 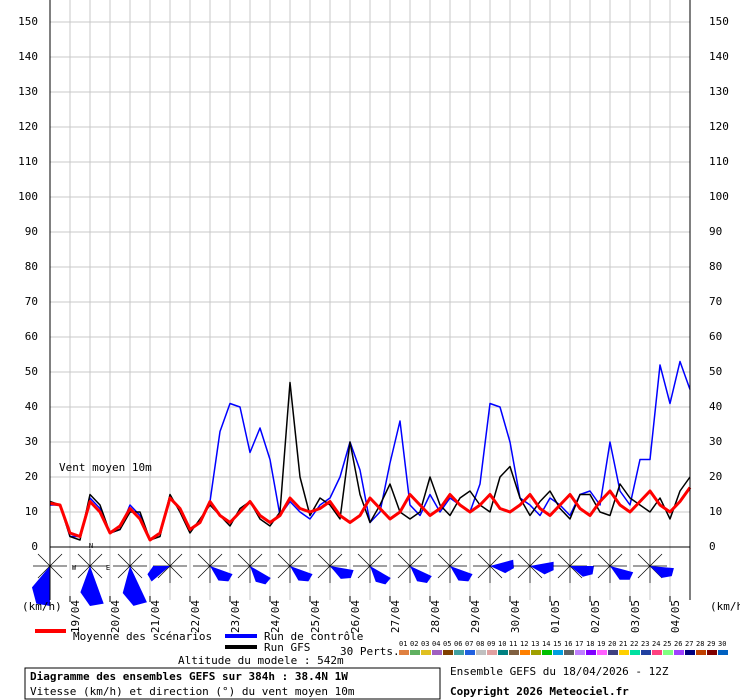 I want to click on x-tick-label: 20/04, so click(x=115, y=616).